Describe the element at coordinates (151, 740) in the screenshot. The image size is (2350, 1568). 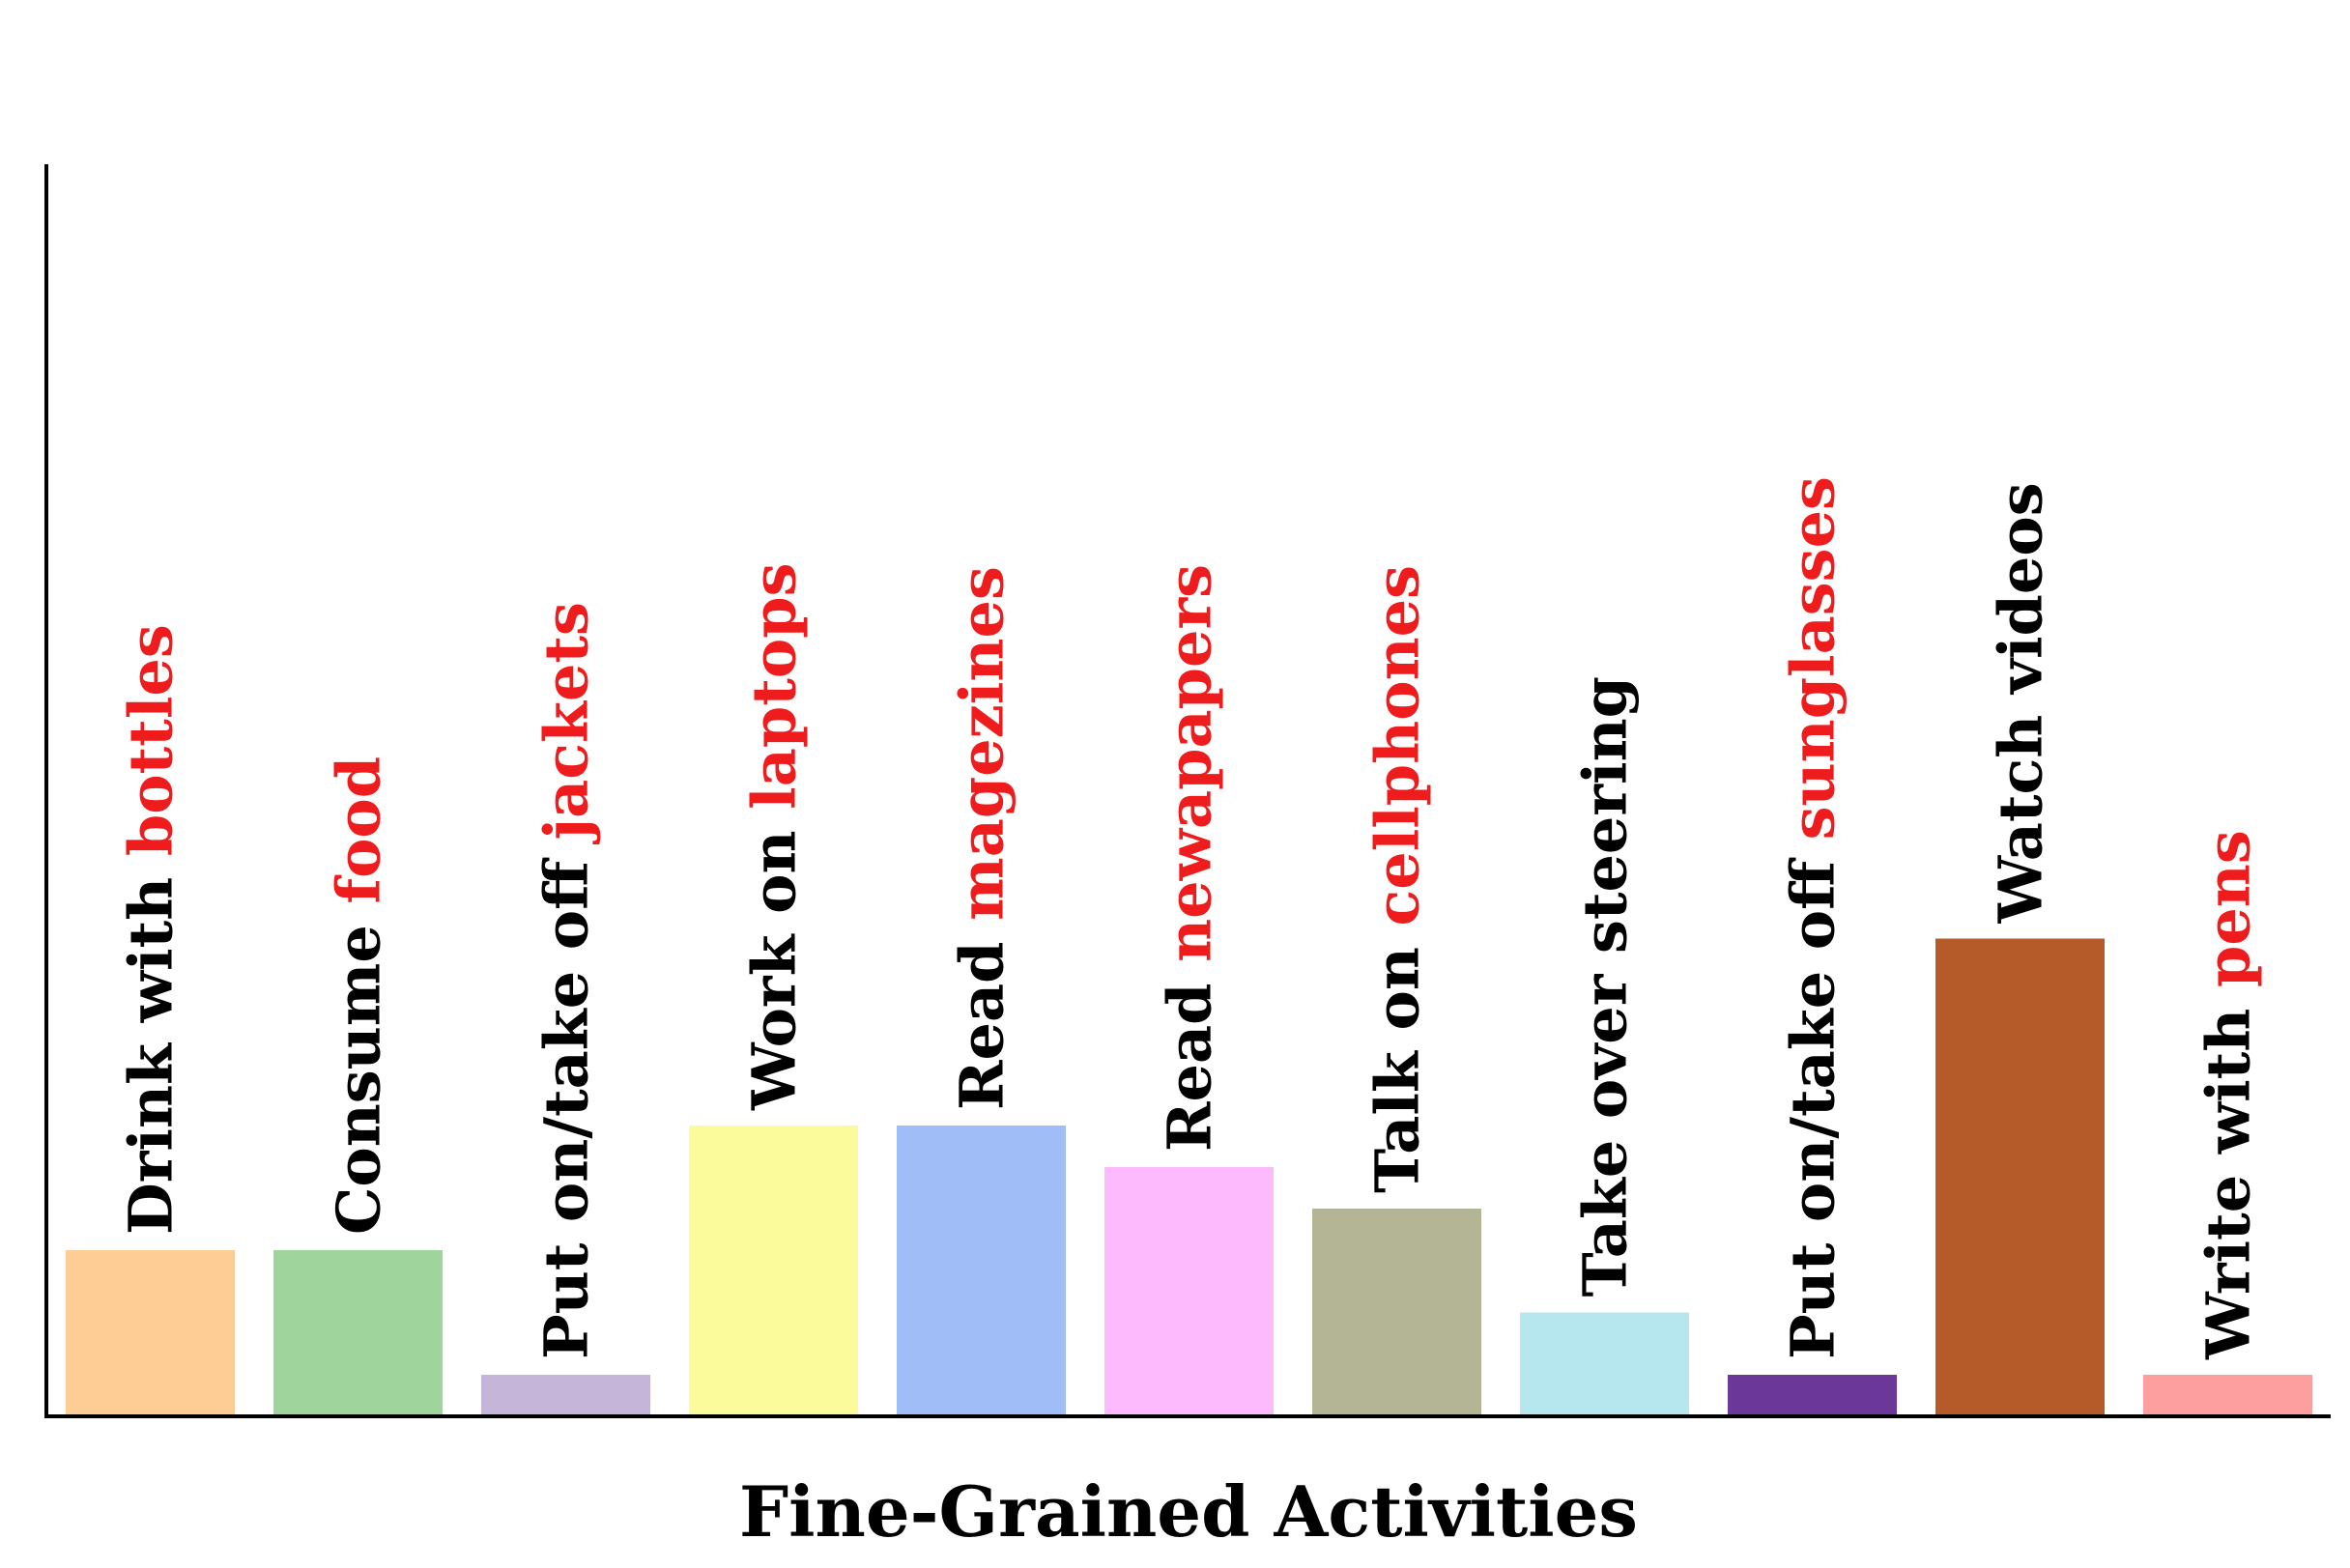
I see `bar-label-object: bottles` at that location.